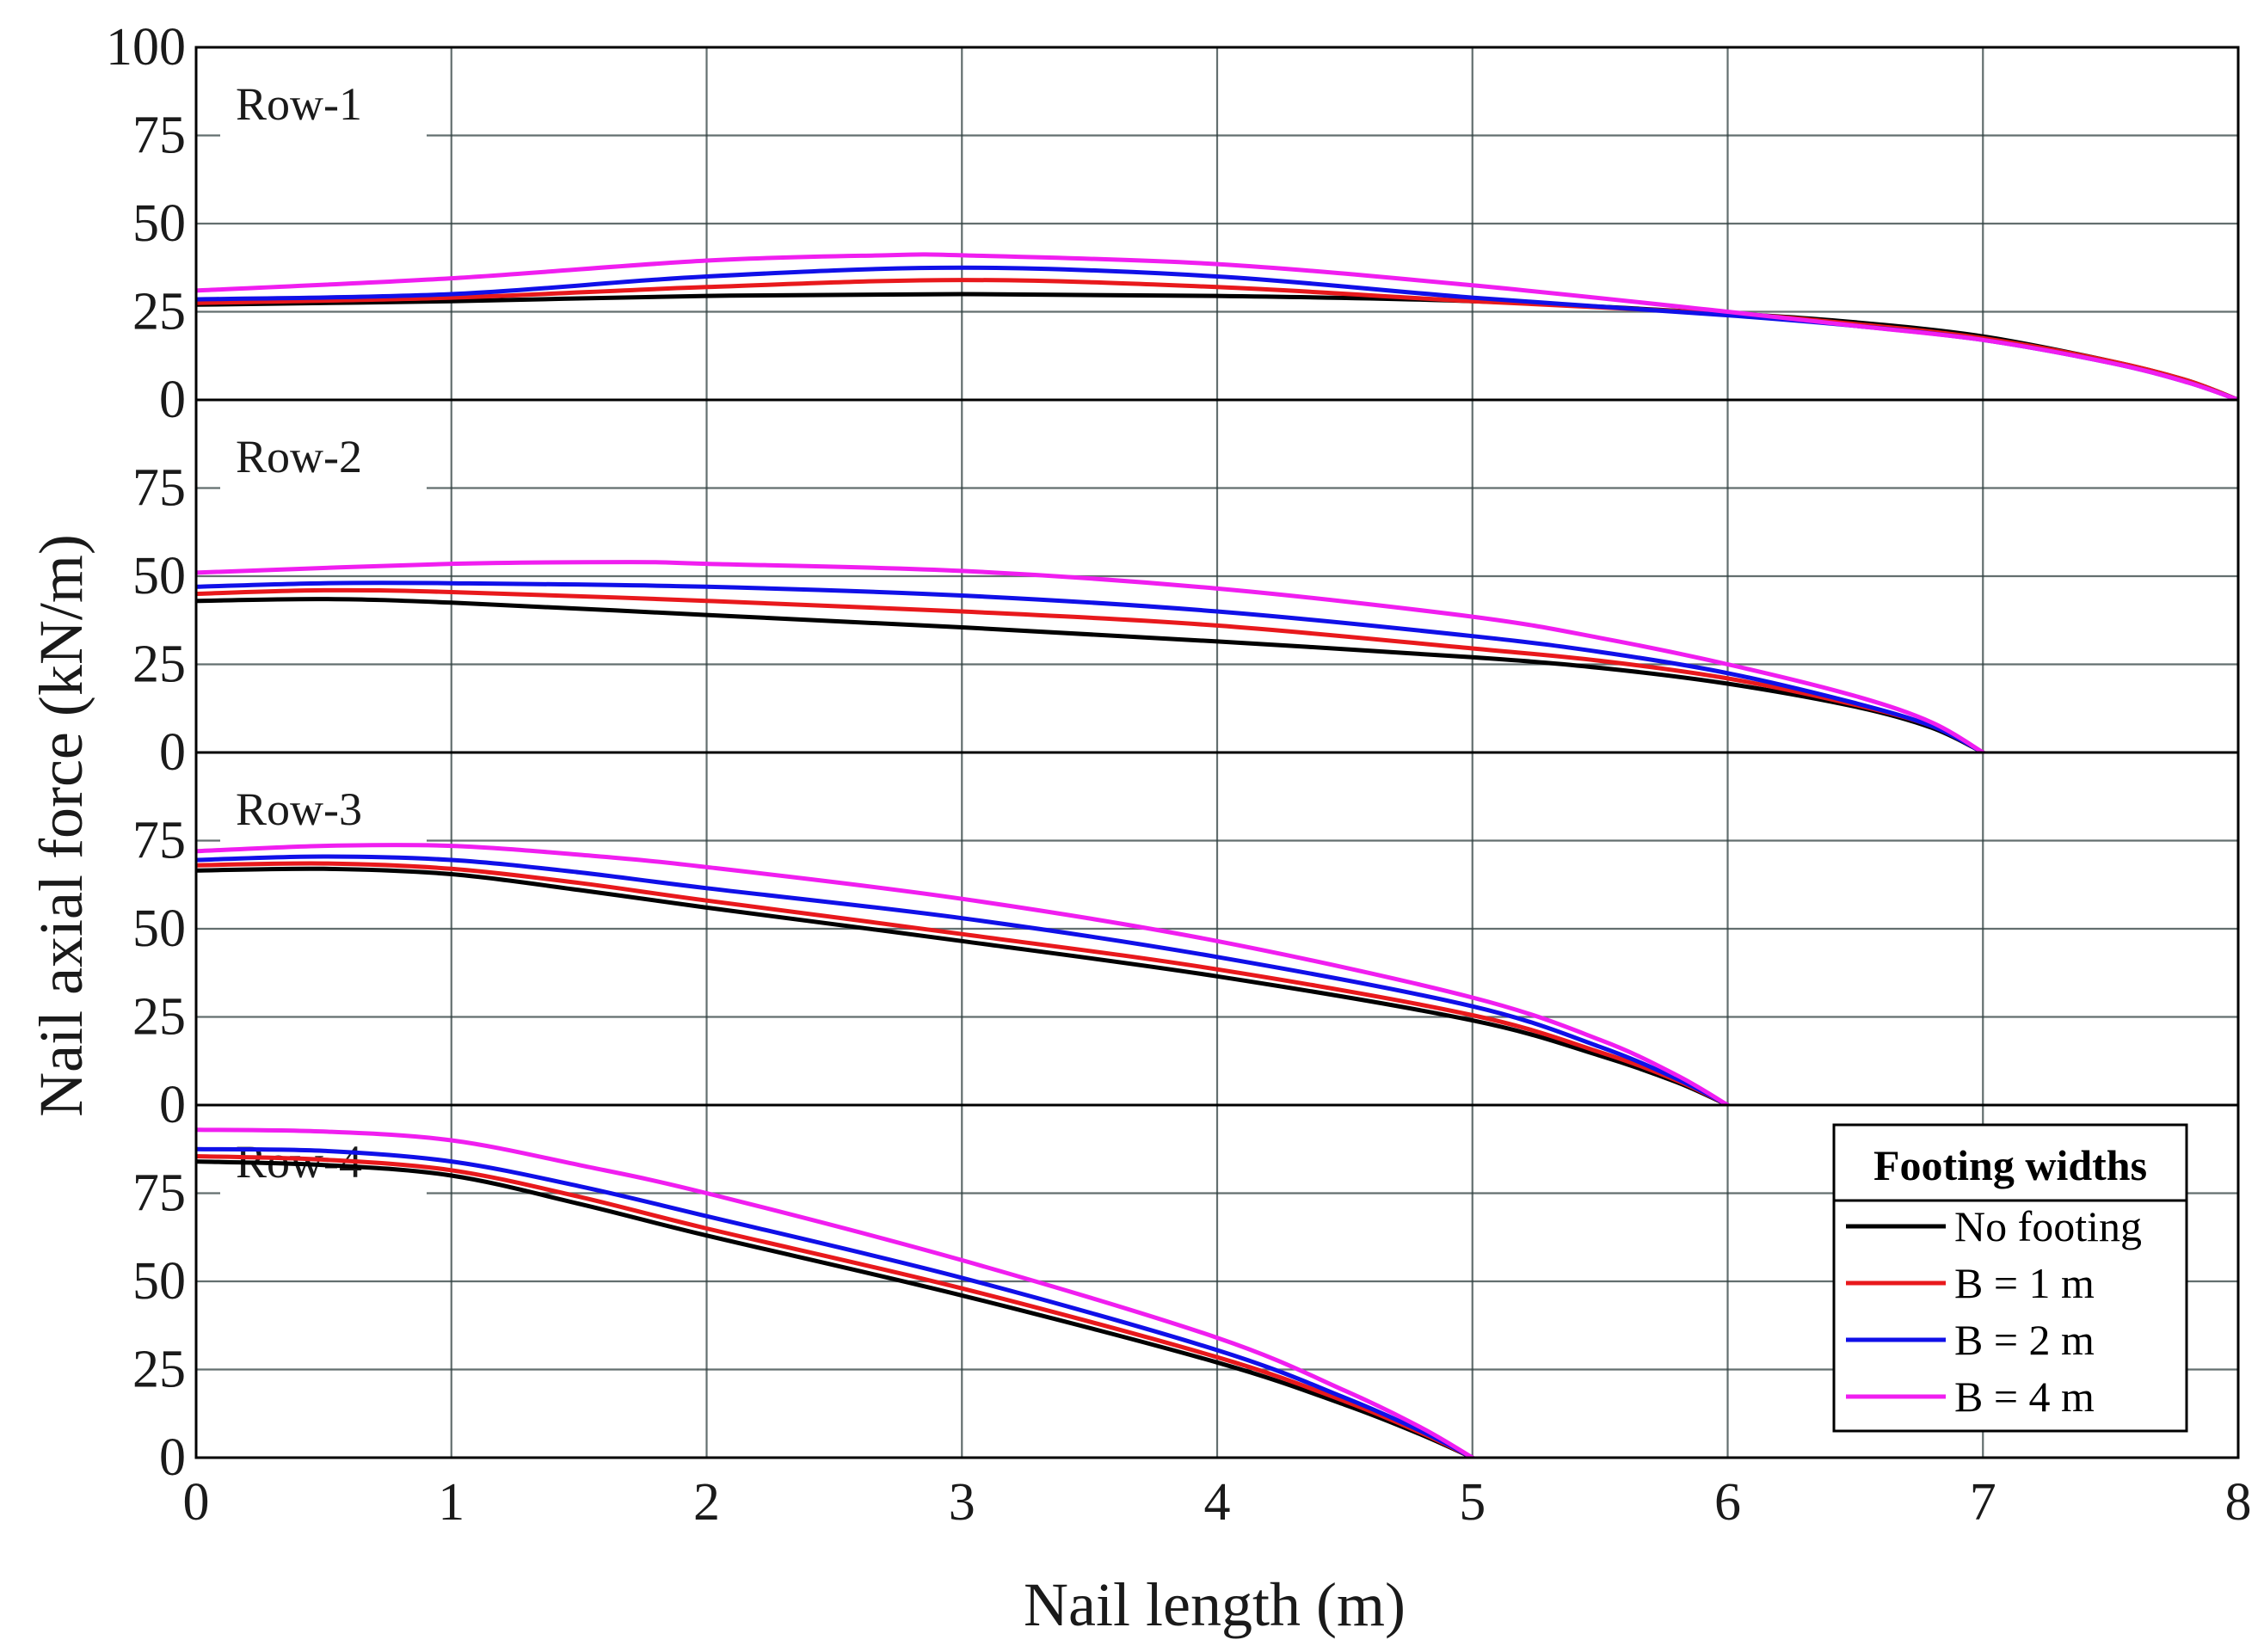 Image resolution: width=2264 pixels, height=1652 pixels. What do you see at coordinates (707, 1502) in the screenshot?
I see `x-tick-label: 2` at bounding box center [707, 1502].